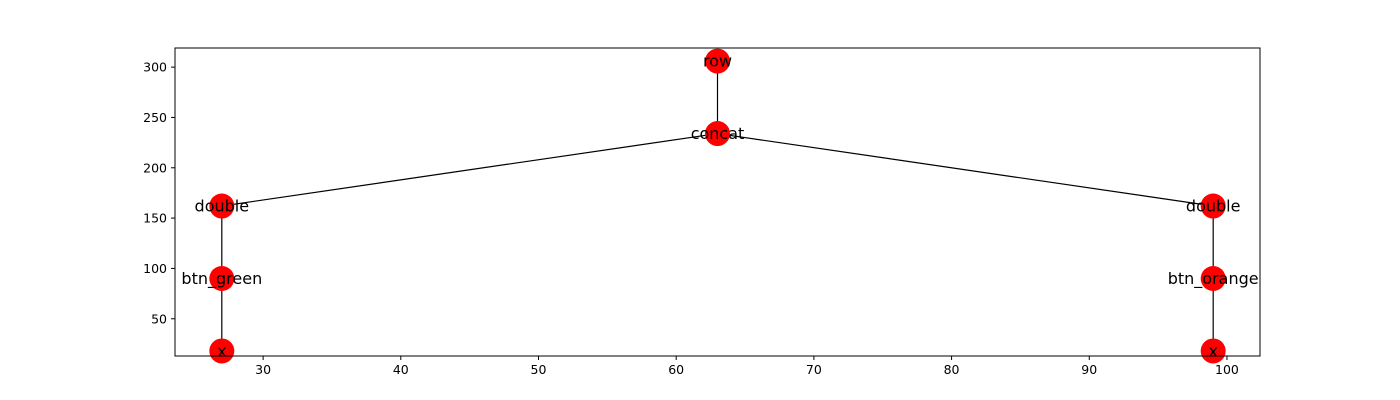 The image size is (1400, 400). I want to click on node-n_row, so click(717, 61).